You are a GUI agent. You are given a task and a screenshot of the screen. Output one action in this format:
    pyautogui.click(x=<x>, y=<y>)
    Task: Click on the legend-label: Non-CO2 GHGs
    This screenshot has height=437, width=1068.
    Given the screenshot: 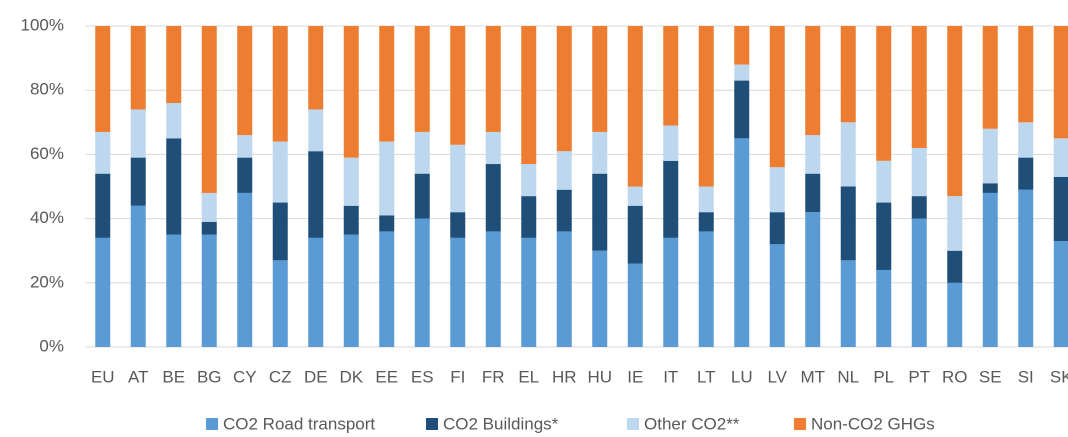 What is the action you would take?
    pyautogui.click(x=873, y=423)
    